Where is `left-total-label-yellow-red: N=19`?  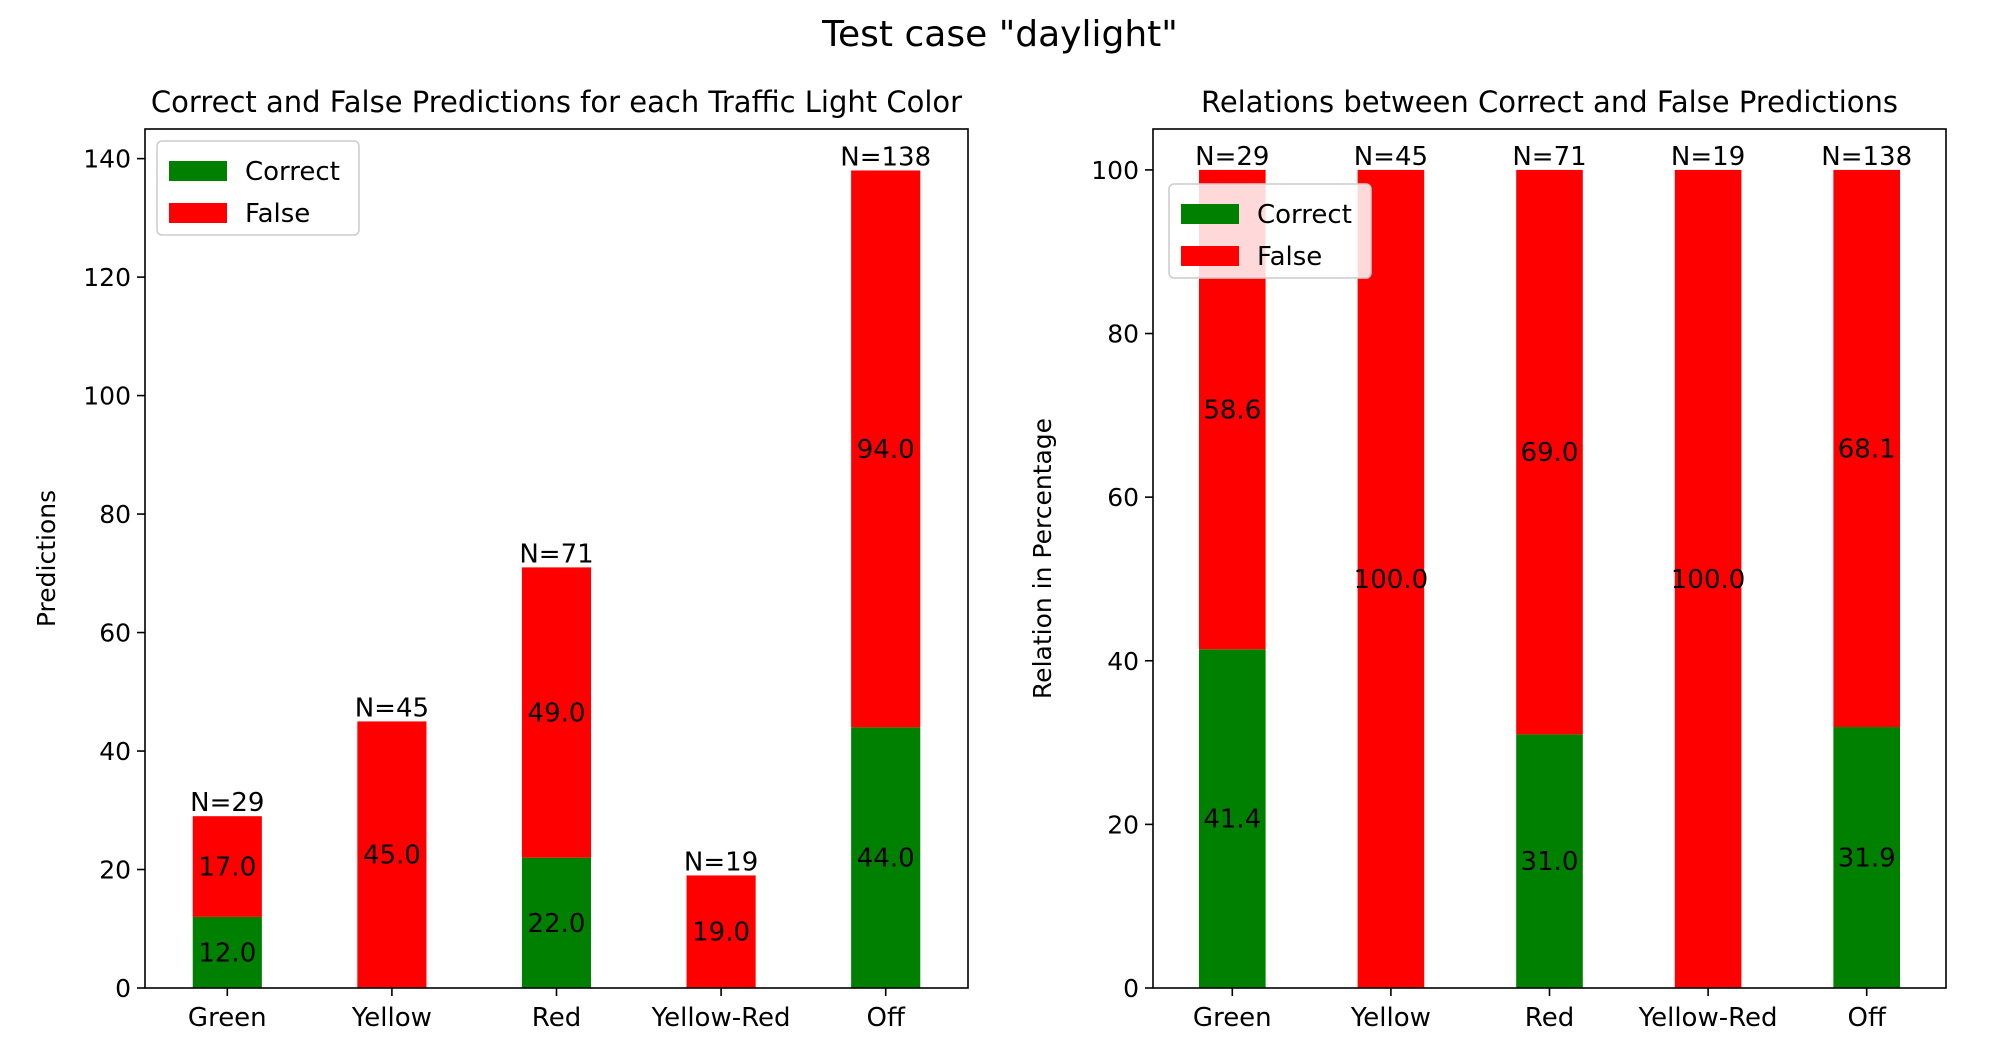 left-total-label-yellow-red: N=19 is located at coordinates (721, 862).